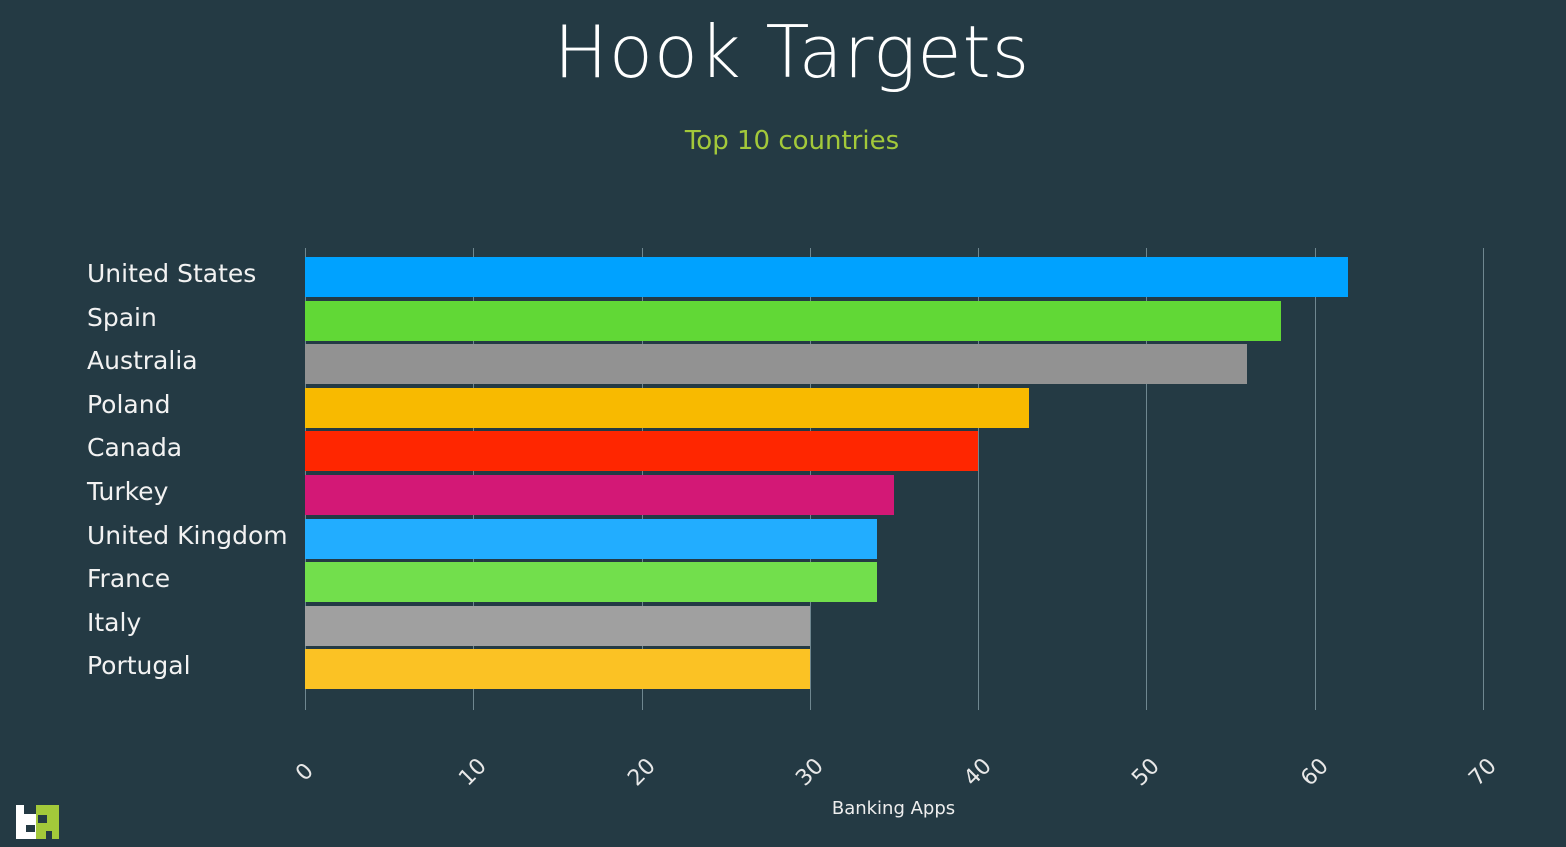  What do you see at coordinates (129, 579) in the screenshot?
I see `category-label: France` at bounding box center [129, 579].